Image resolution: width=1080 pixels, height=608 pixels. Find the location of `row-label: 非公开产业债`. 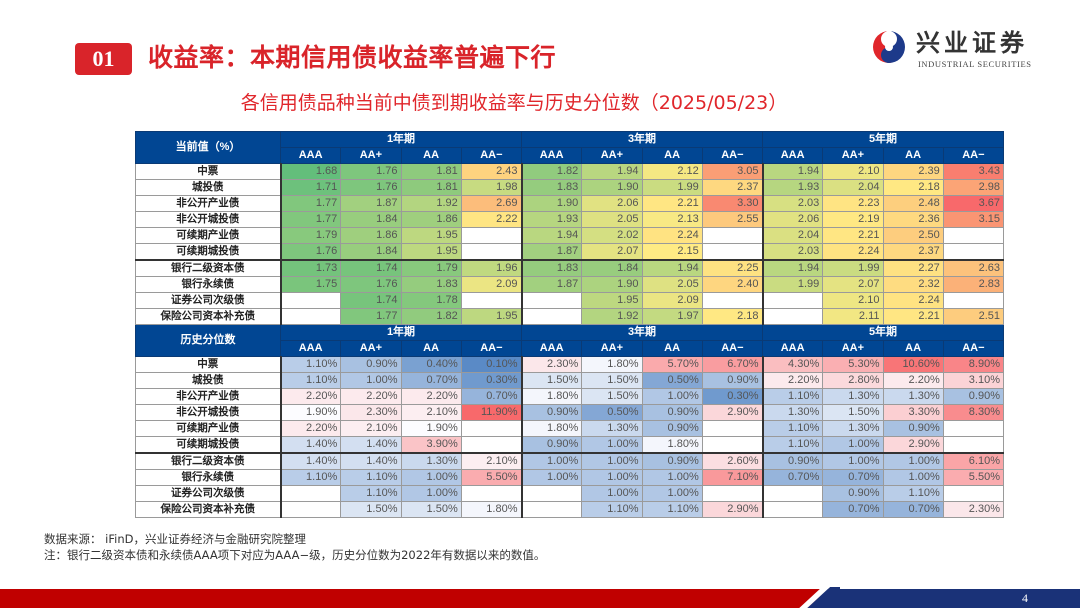

row-label: 非公开产业债 is located at coordinates (208, 396).